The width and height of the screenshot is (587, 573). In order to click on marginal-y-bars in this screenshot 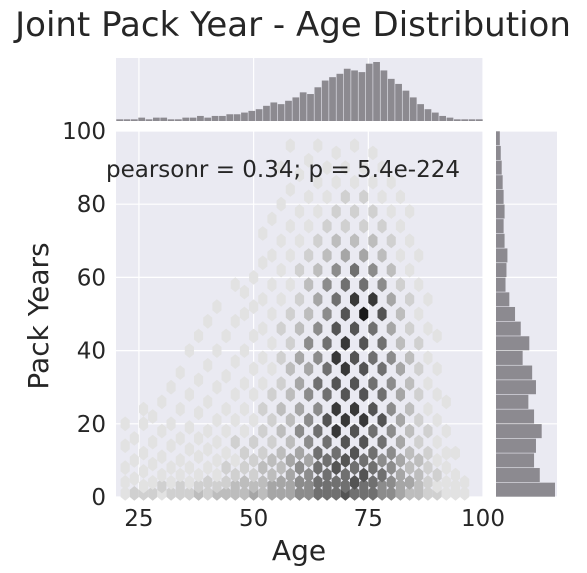, I will do `click(525, 314)`.